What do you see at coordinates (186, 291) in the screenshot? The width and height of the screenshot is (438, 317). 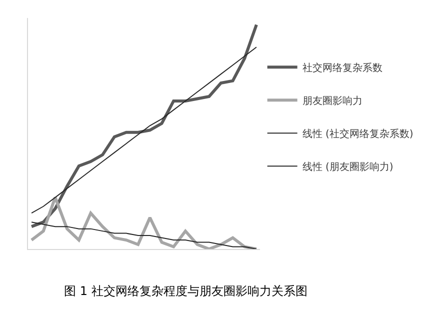 I see `text: 图 1 社交网络复杂程度与朋友圈影响力关系图` at bounding box center [186, 291].